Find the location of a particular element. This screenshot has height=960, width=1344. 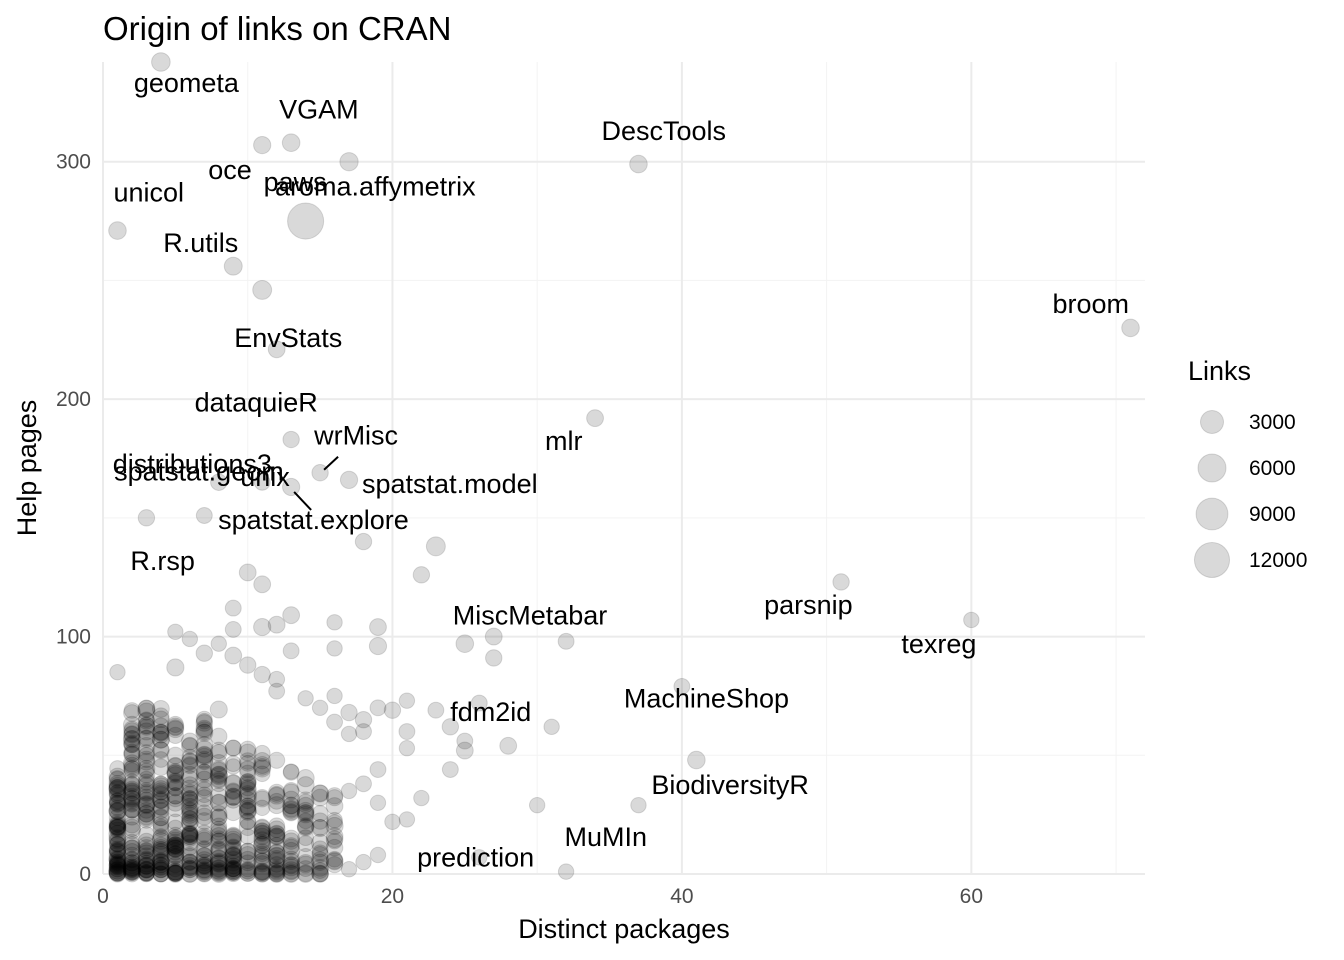

point-label: EnvStats is located at coordinates (288, 338).